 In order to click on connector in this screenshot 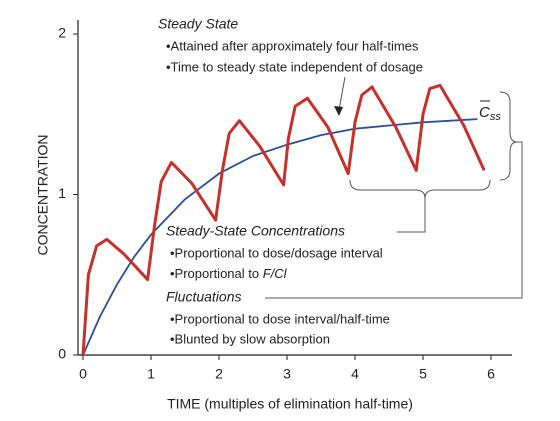, I will do `click(411, 215)`.